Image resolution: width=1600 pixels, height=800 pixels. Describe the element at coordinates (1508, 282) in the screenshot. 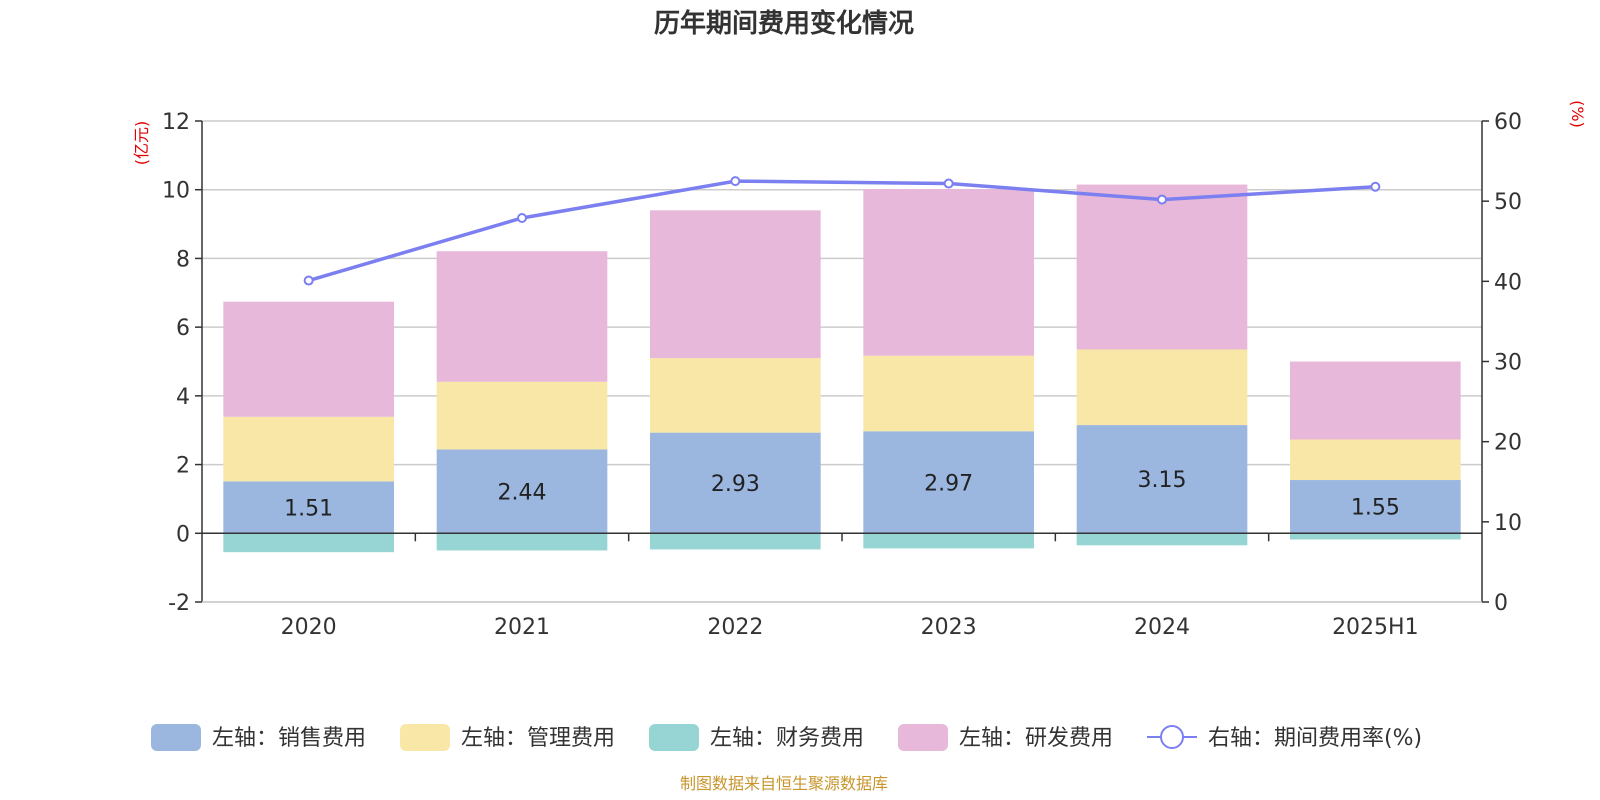

I see `right-tick-label: 40` at that location.